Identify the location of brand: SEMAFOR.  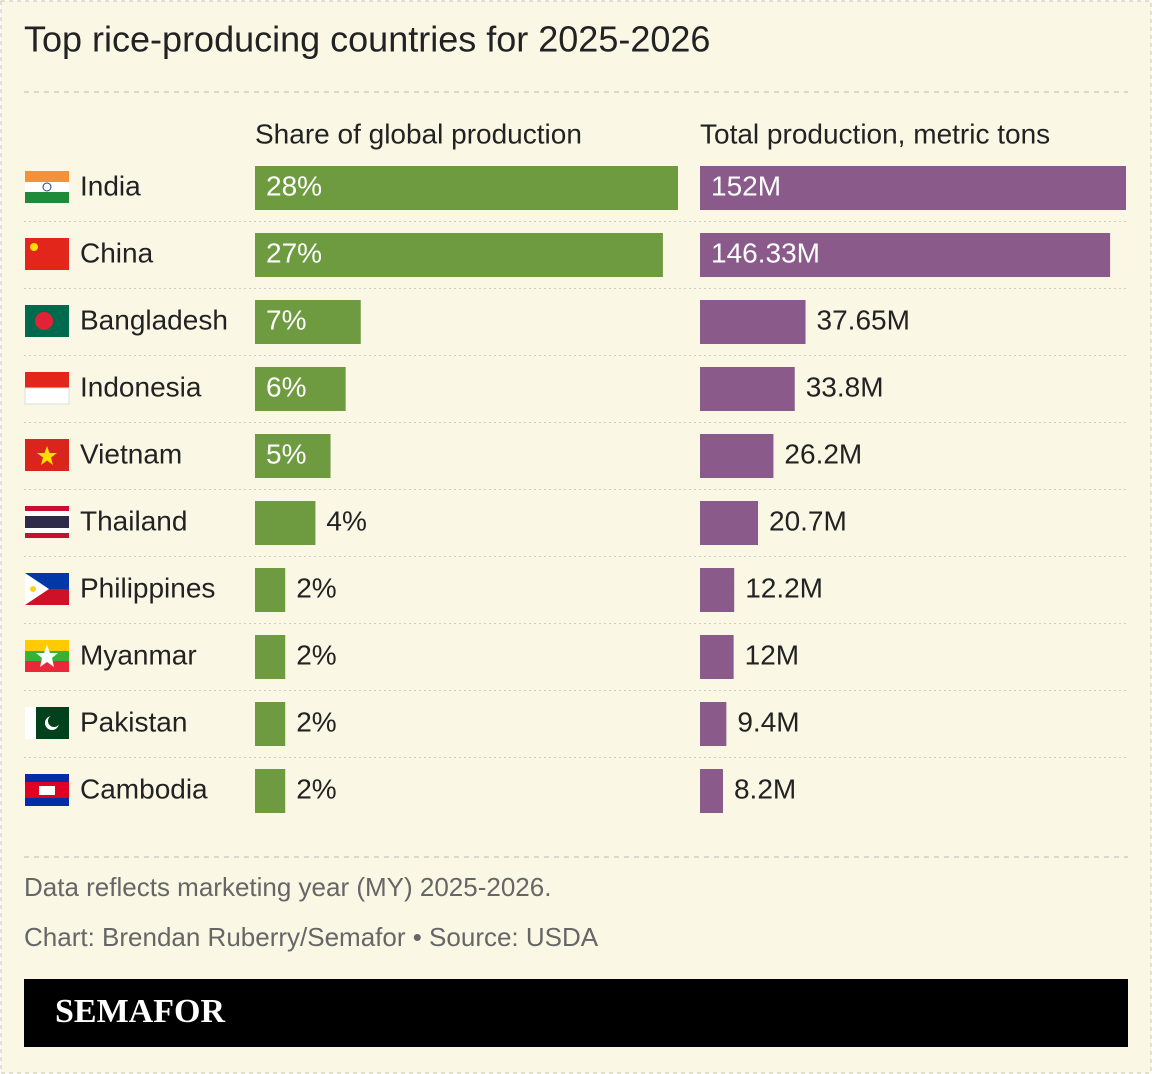
(140, 1011).